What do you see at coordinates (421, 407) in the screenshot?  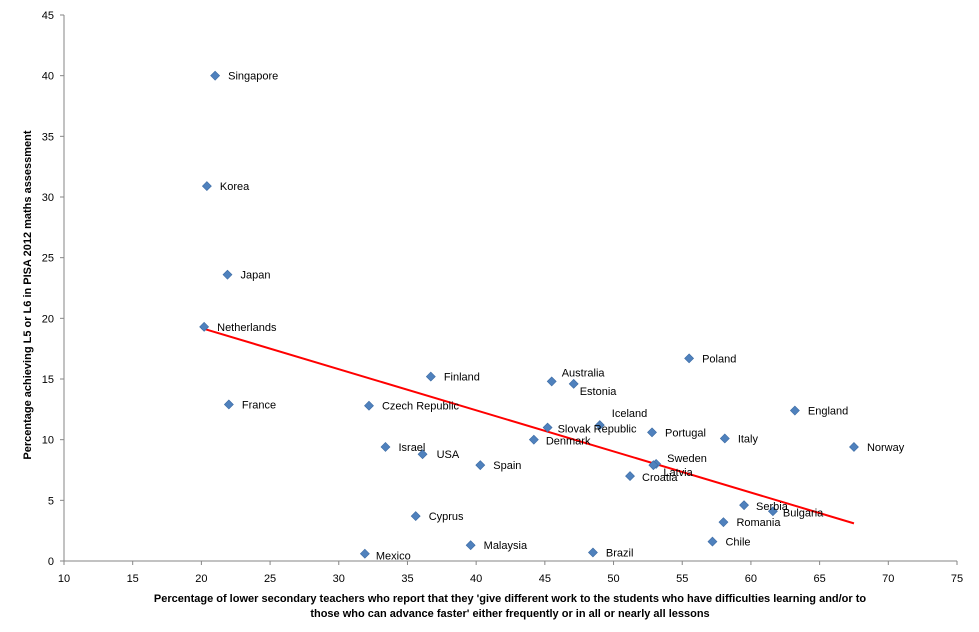 I see `data-point-label: Czech Republic` at bounding box center [421, 407].